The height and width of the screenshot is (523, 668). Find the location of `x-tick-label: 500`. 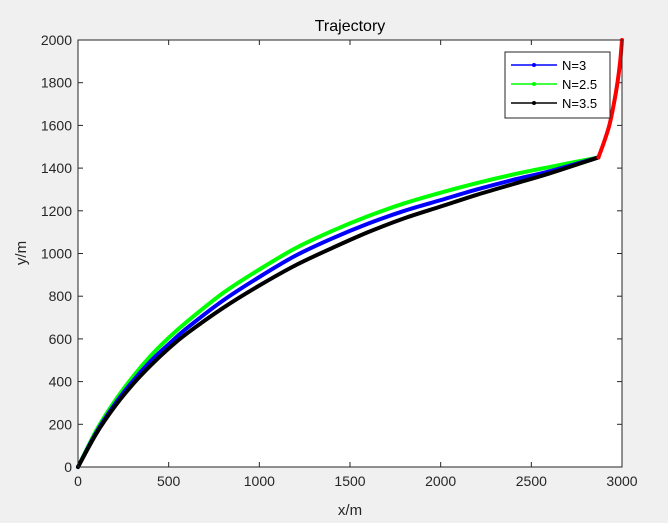

x-tick-label: 500 is located at coordinates (169, 481).